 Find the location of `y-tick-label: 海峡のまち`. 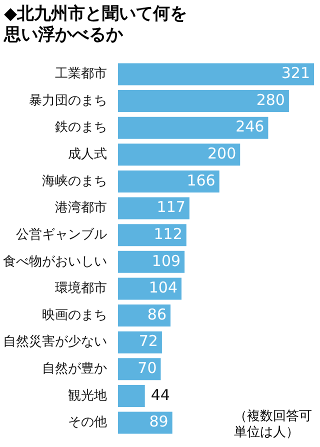

y-tick-label: 海峡のまち is located at coordinates (74, 181).